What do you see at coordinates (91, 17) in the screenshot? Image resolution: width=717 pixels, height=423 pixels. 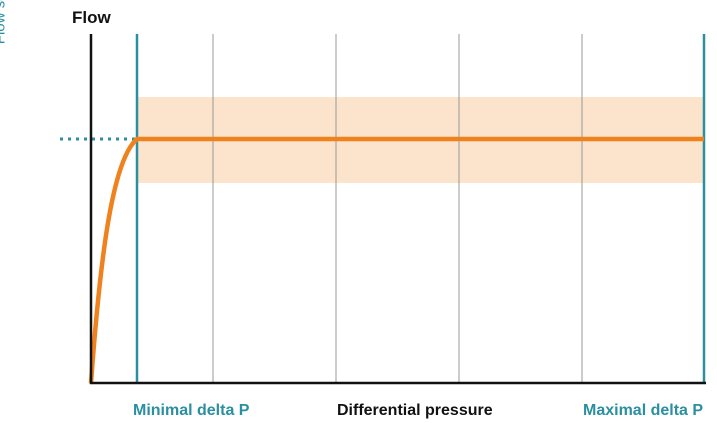 I see `y-axis-title: Flow` at bounding box center [91, 17].